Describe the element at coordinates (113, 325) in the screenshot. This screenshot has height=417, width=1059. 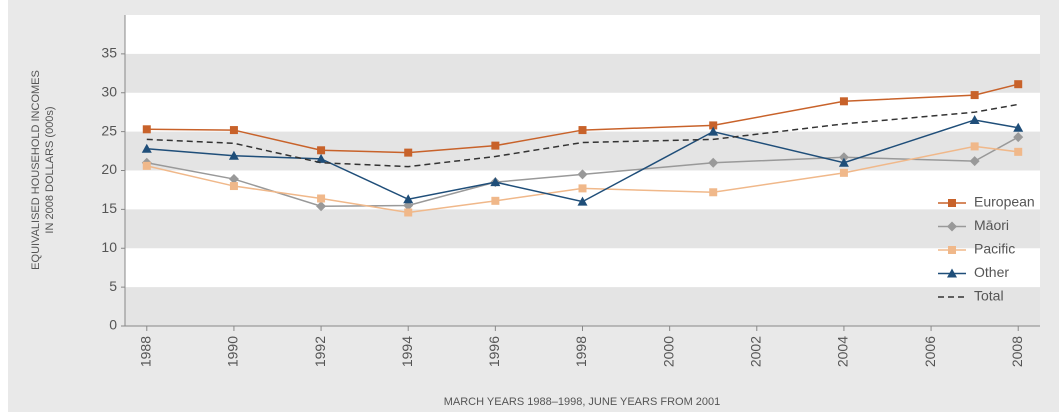
I see `y-tick-label: 0` at that location.